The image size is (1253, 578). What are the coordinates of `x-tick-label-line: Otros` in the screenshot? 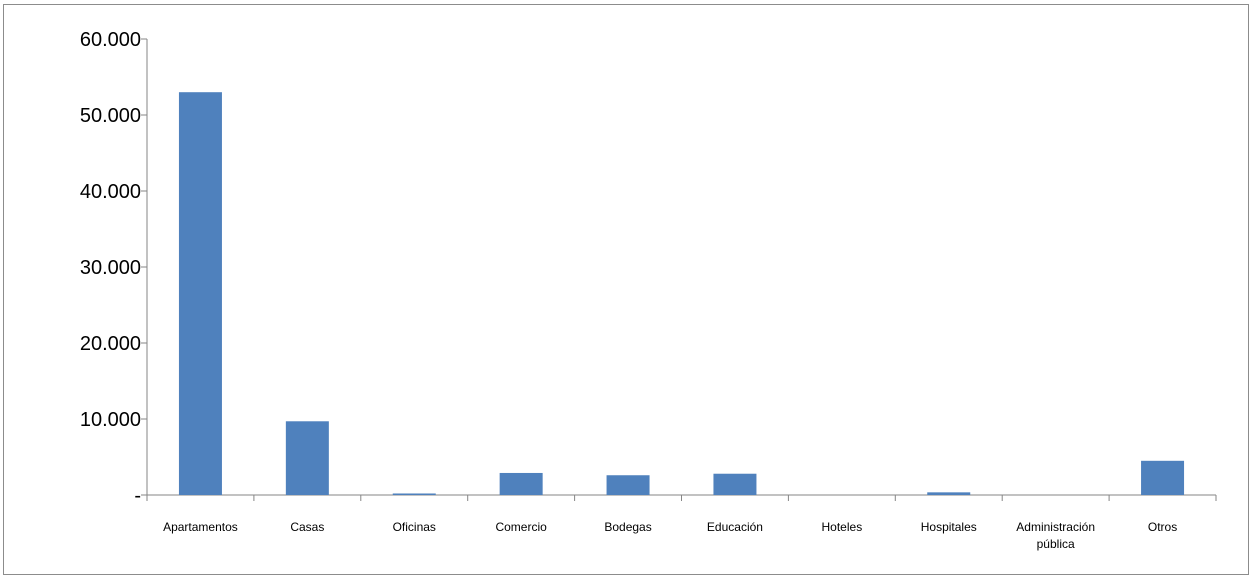 It's located at (1162, 527).